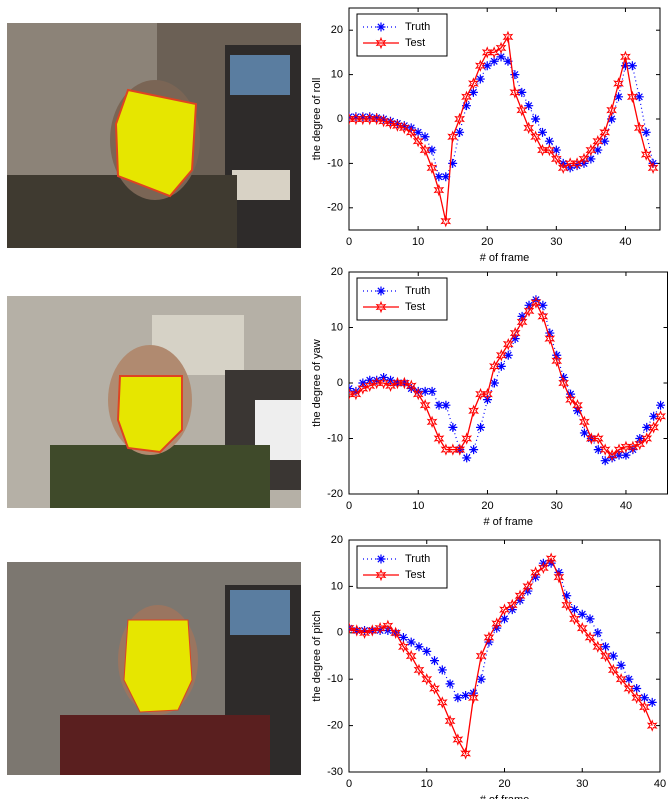 Image resolution: width=668 pixels, height=799 pixels. I want to click on legend: Truth Test, so click(402, 567).